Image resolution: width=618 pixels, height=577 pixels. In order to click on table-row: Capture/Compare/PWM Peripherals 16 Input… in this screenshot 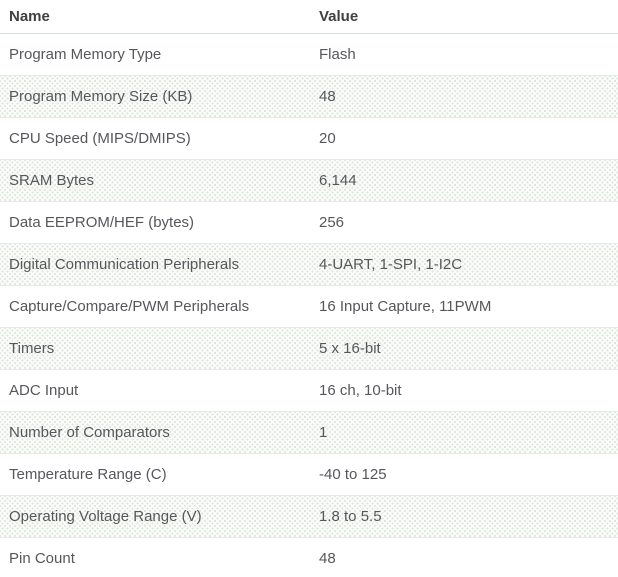, I will do `click(309, 306)`.